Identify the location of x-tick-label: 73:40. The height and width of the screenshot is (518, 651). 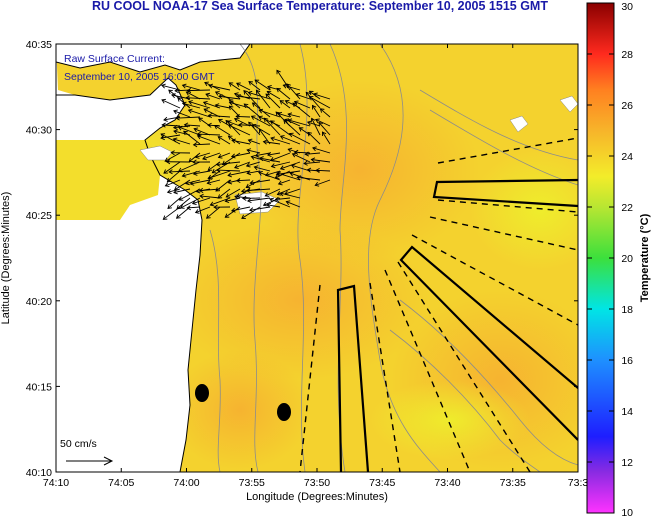
(447, 483).